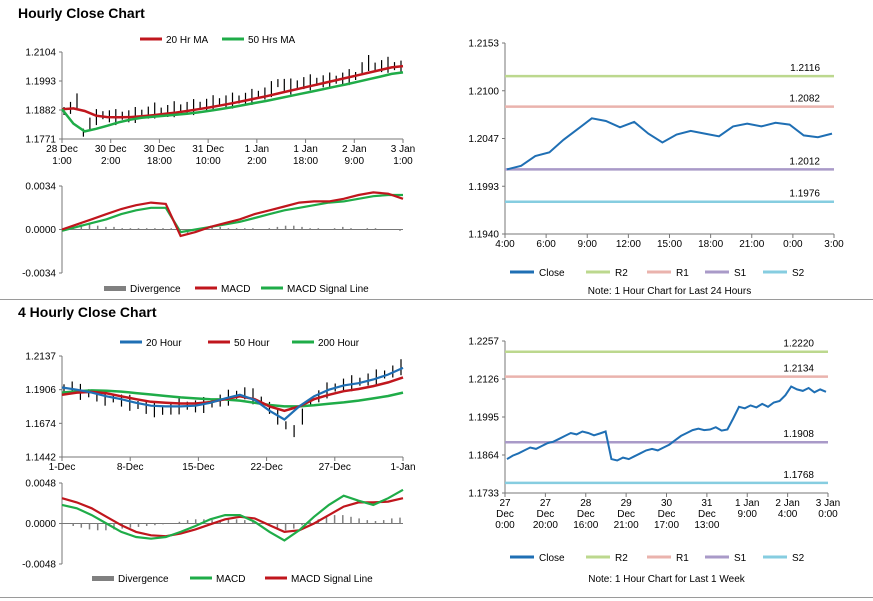 Image resolution: width=873 pixels, height=601 pixels. Describe the element at coordinates (81, 13) in the screenshot. I see `hourly-section-title: Hourly Close Chart` at that location.